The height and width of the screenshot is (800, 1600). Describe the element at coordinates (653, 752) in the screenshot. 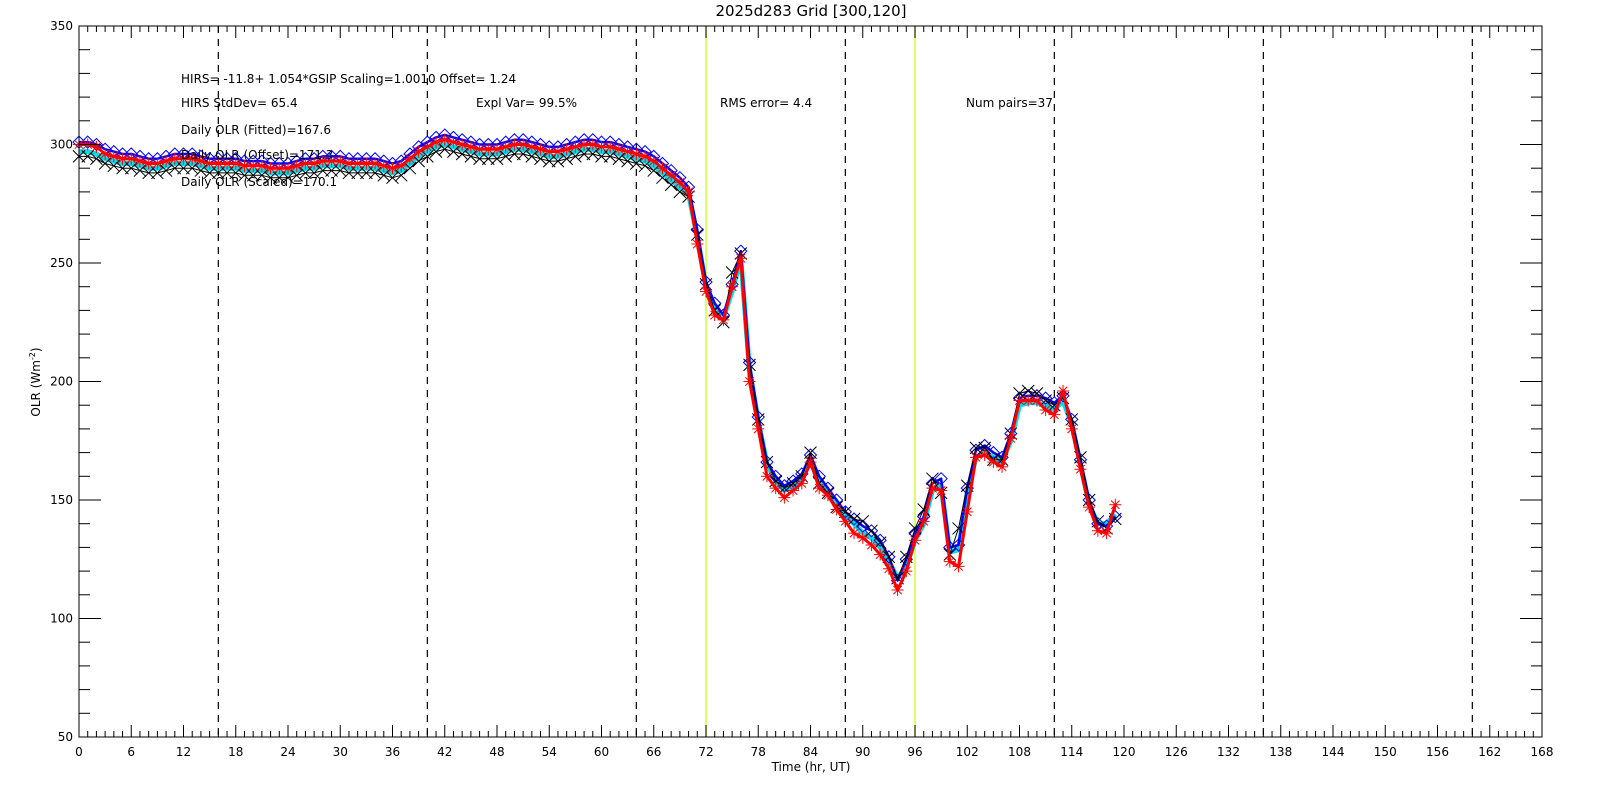

I see `x-tick-label: 66` at that location.